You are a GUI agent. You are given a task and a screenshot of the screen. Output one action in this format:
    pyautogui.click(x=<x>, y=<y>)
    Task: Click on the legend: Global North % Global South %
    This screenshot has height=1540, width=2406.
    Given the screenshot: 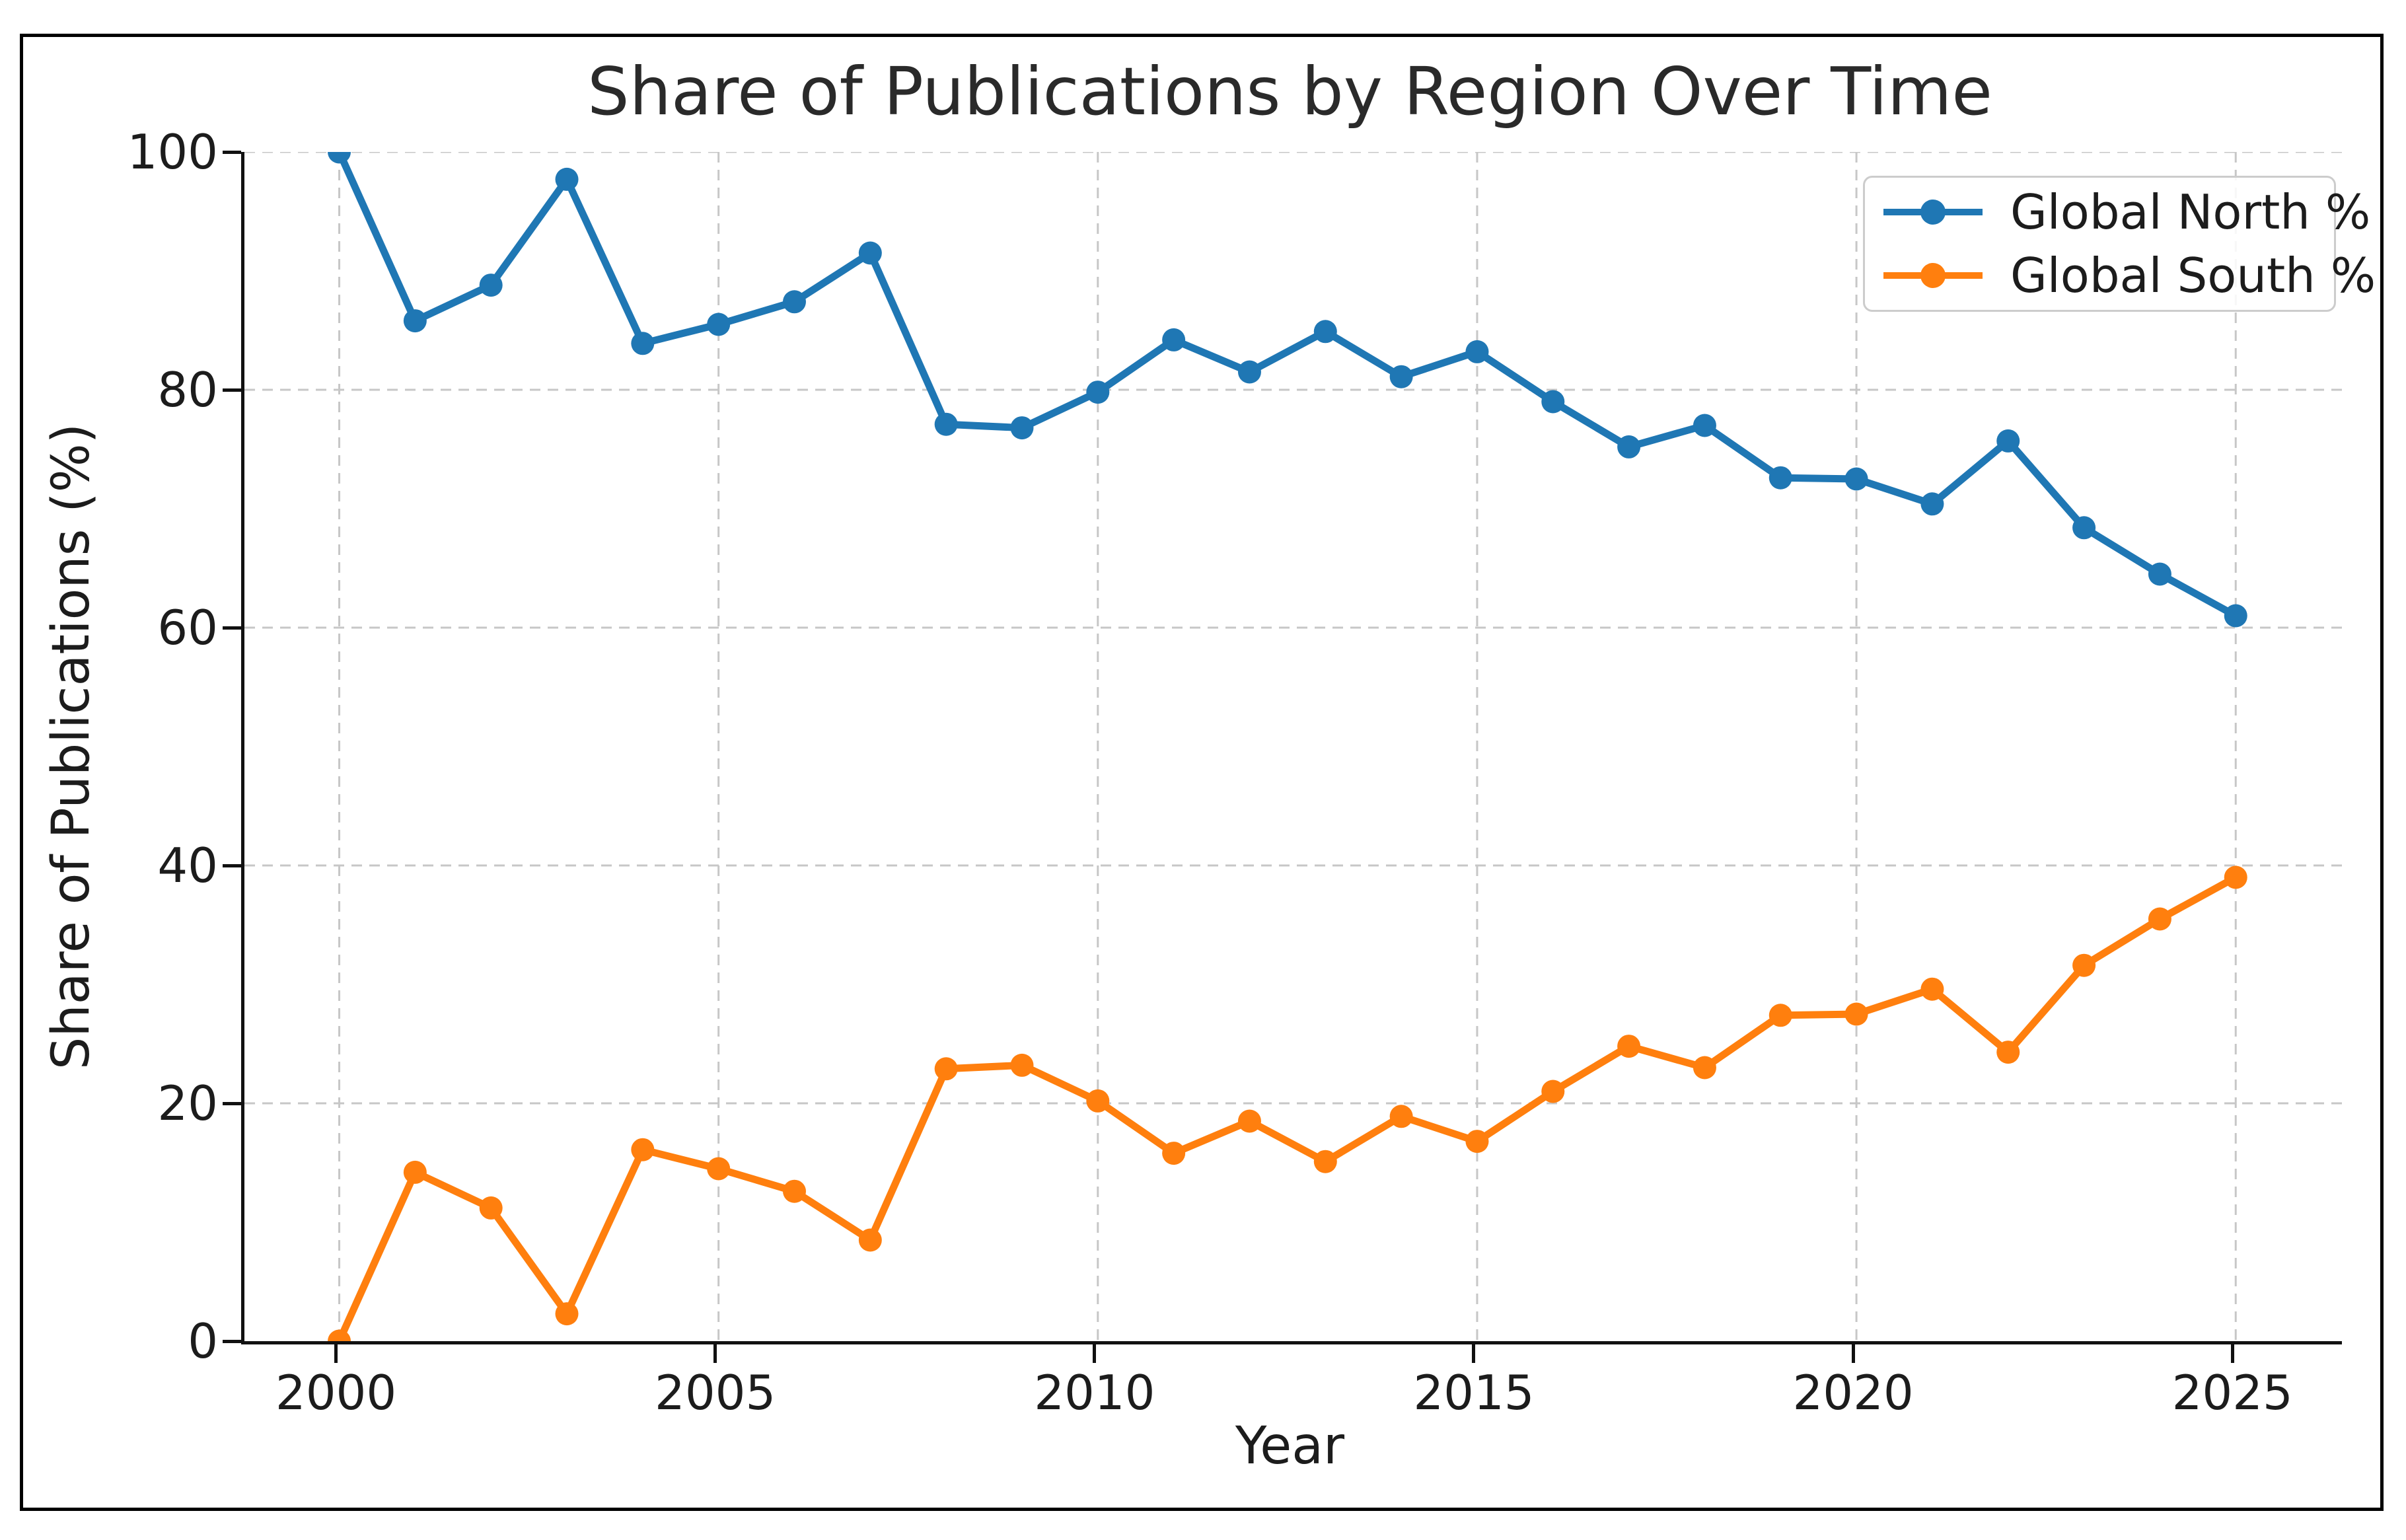 What is the action you would take?
    pyautogui.click(x=2119, y=244)
    